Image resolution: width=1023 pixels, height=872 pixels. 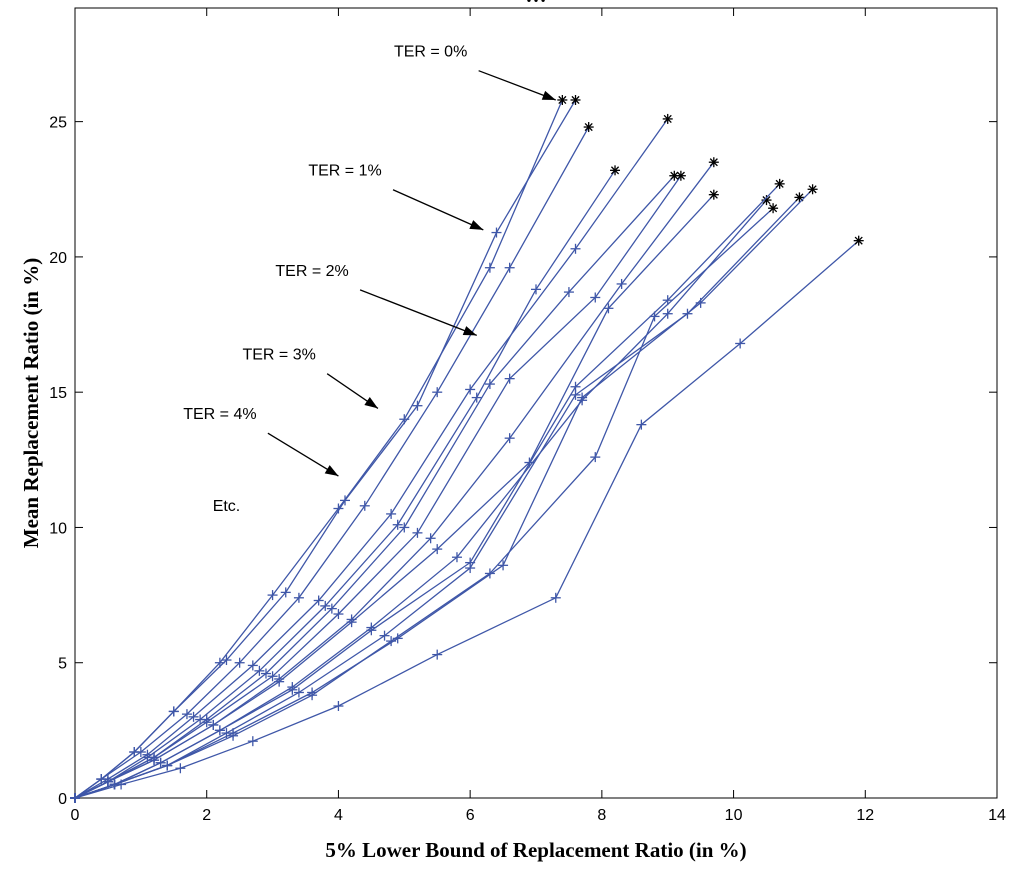 I want to click on x-tick-label: 8, so click(x=601, y=815).